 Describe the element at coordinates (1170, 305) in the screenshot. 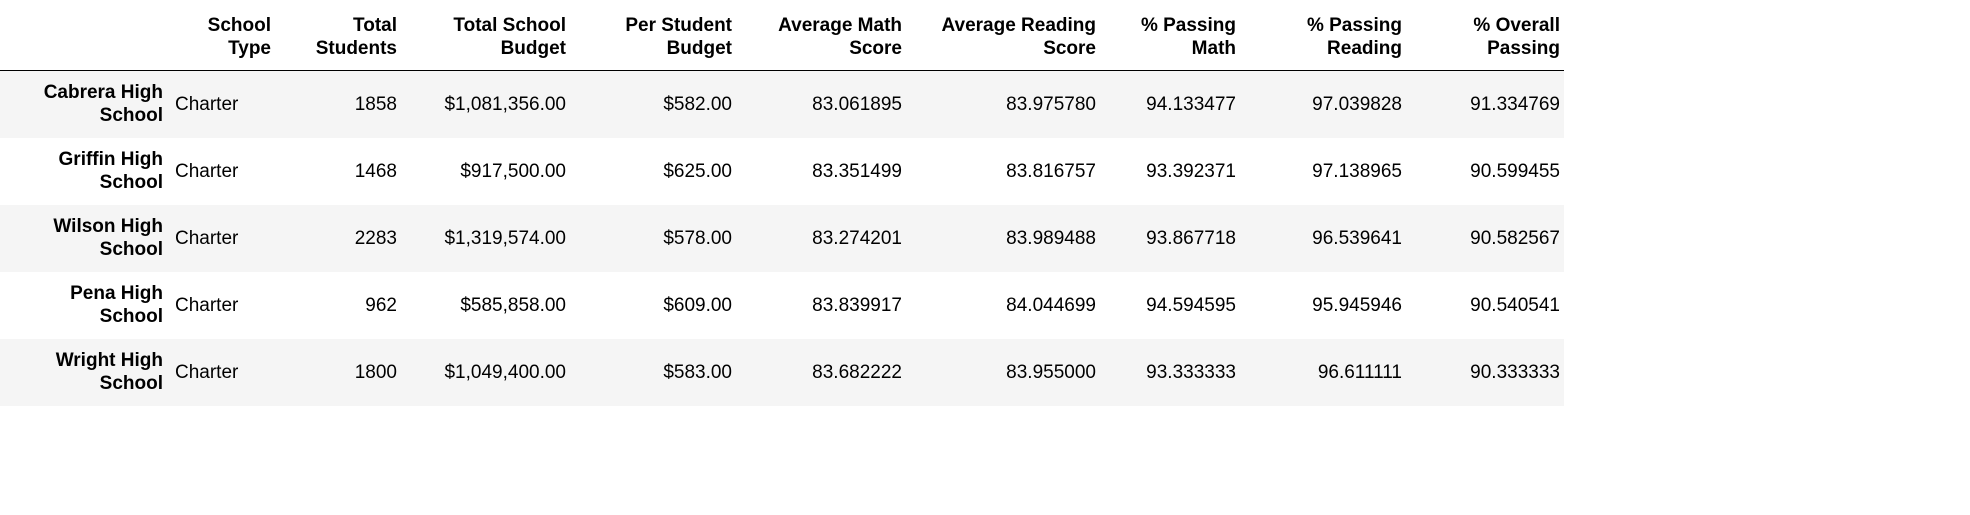

I see `cell-passing-math: 94.594595` at that location.